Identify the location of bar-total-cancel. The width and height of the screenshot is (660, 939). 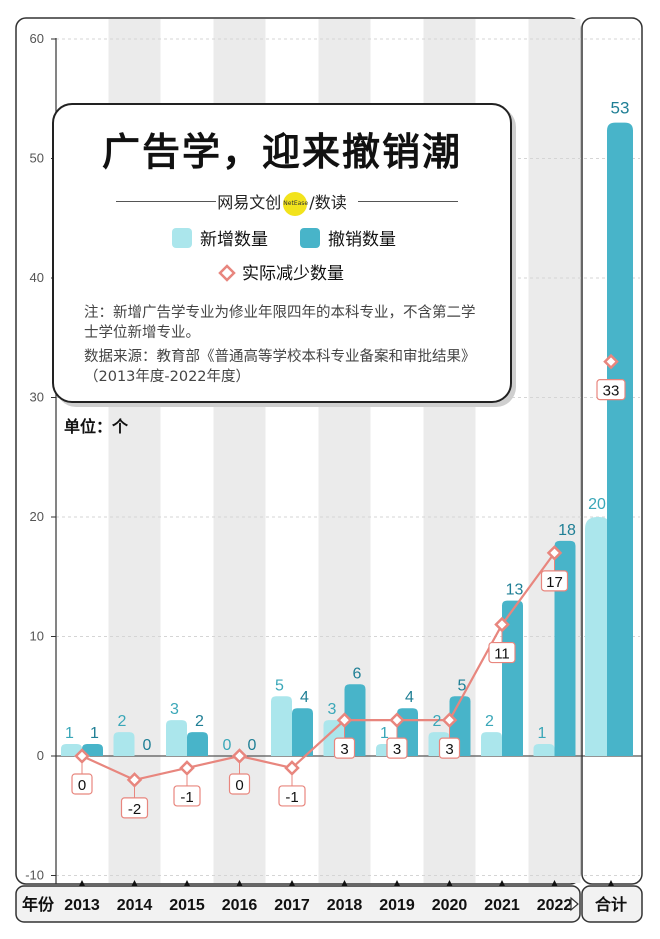
(620, 439).